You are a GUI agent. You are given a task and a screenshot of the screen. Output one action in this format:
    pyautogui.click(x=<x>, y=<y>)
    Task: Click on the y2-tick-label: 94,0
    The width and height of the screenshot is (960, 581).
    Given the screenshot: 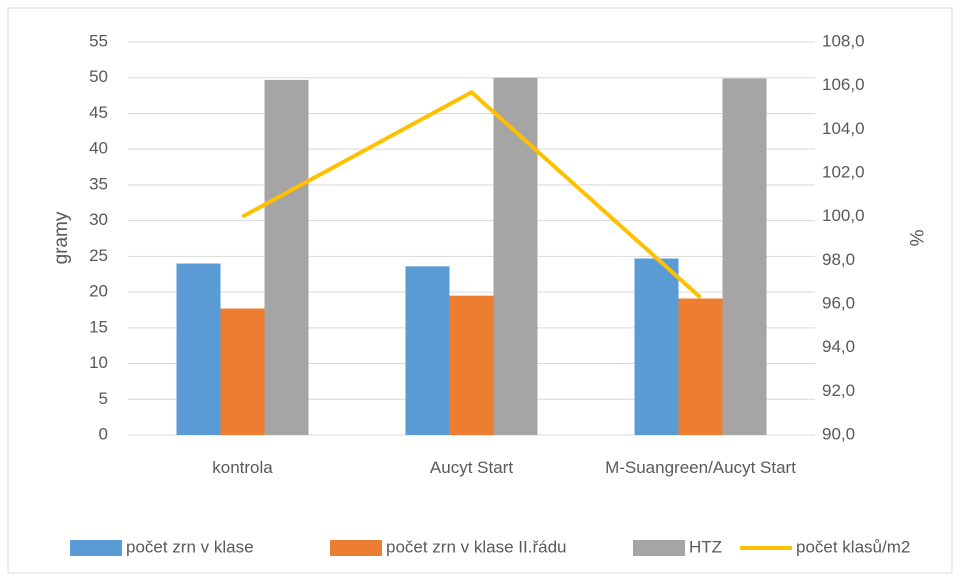 What is the action you would take?
    pyautogui.click(x=838, y=346)
    